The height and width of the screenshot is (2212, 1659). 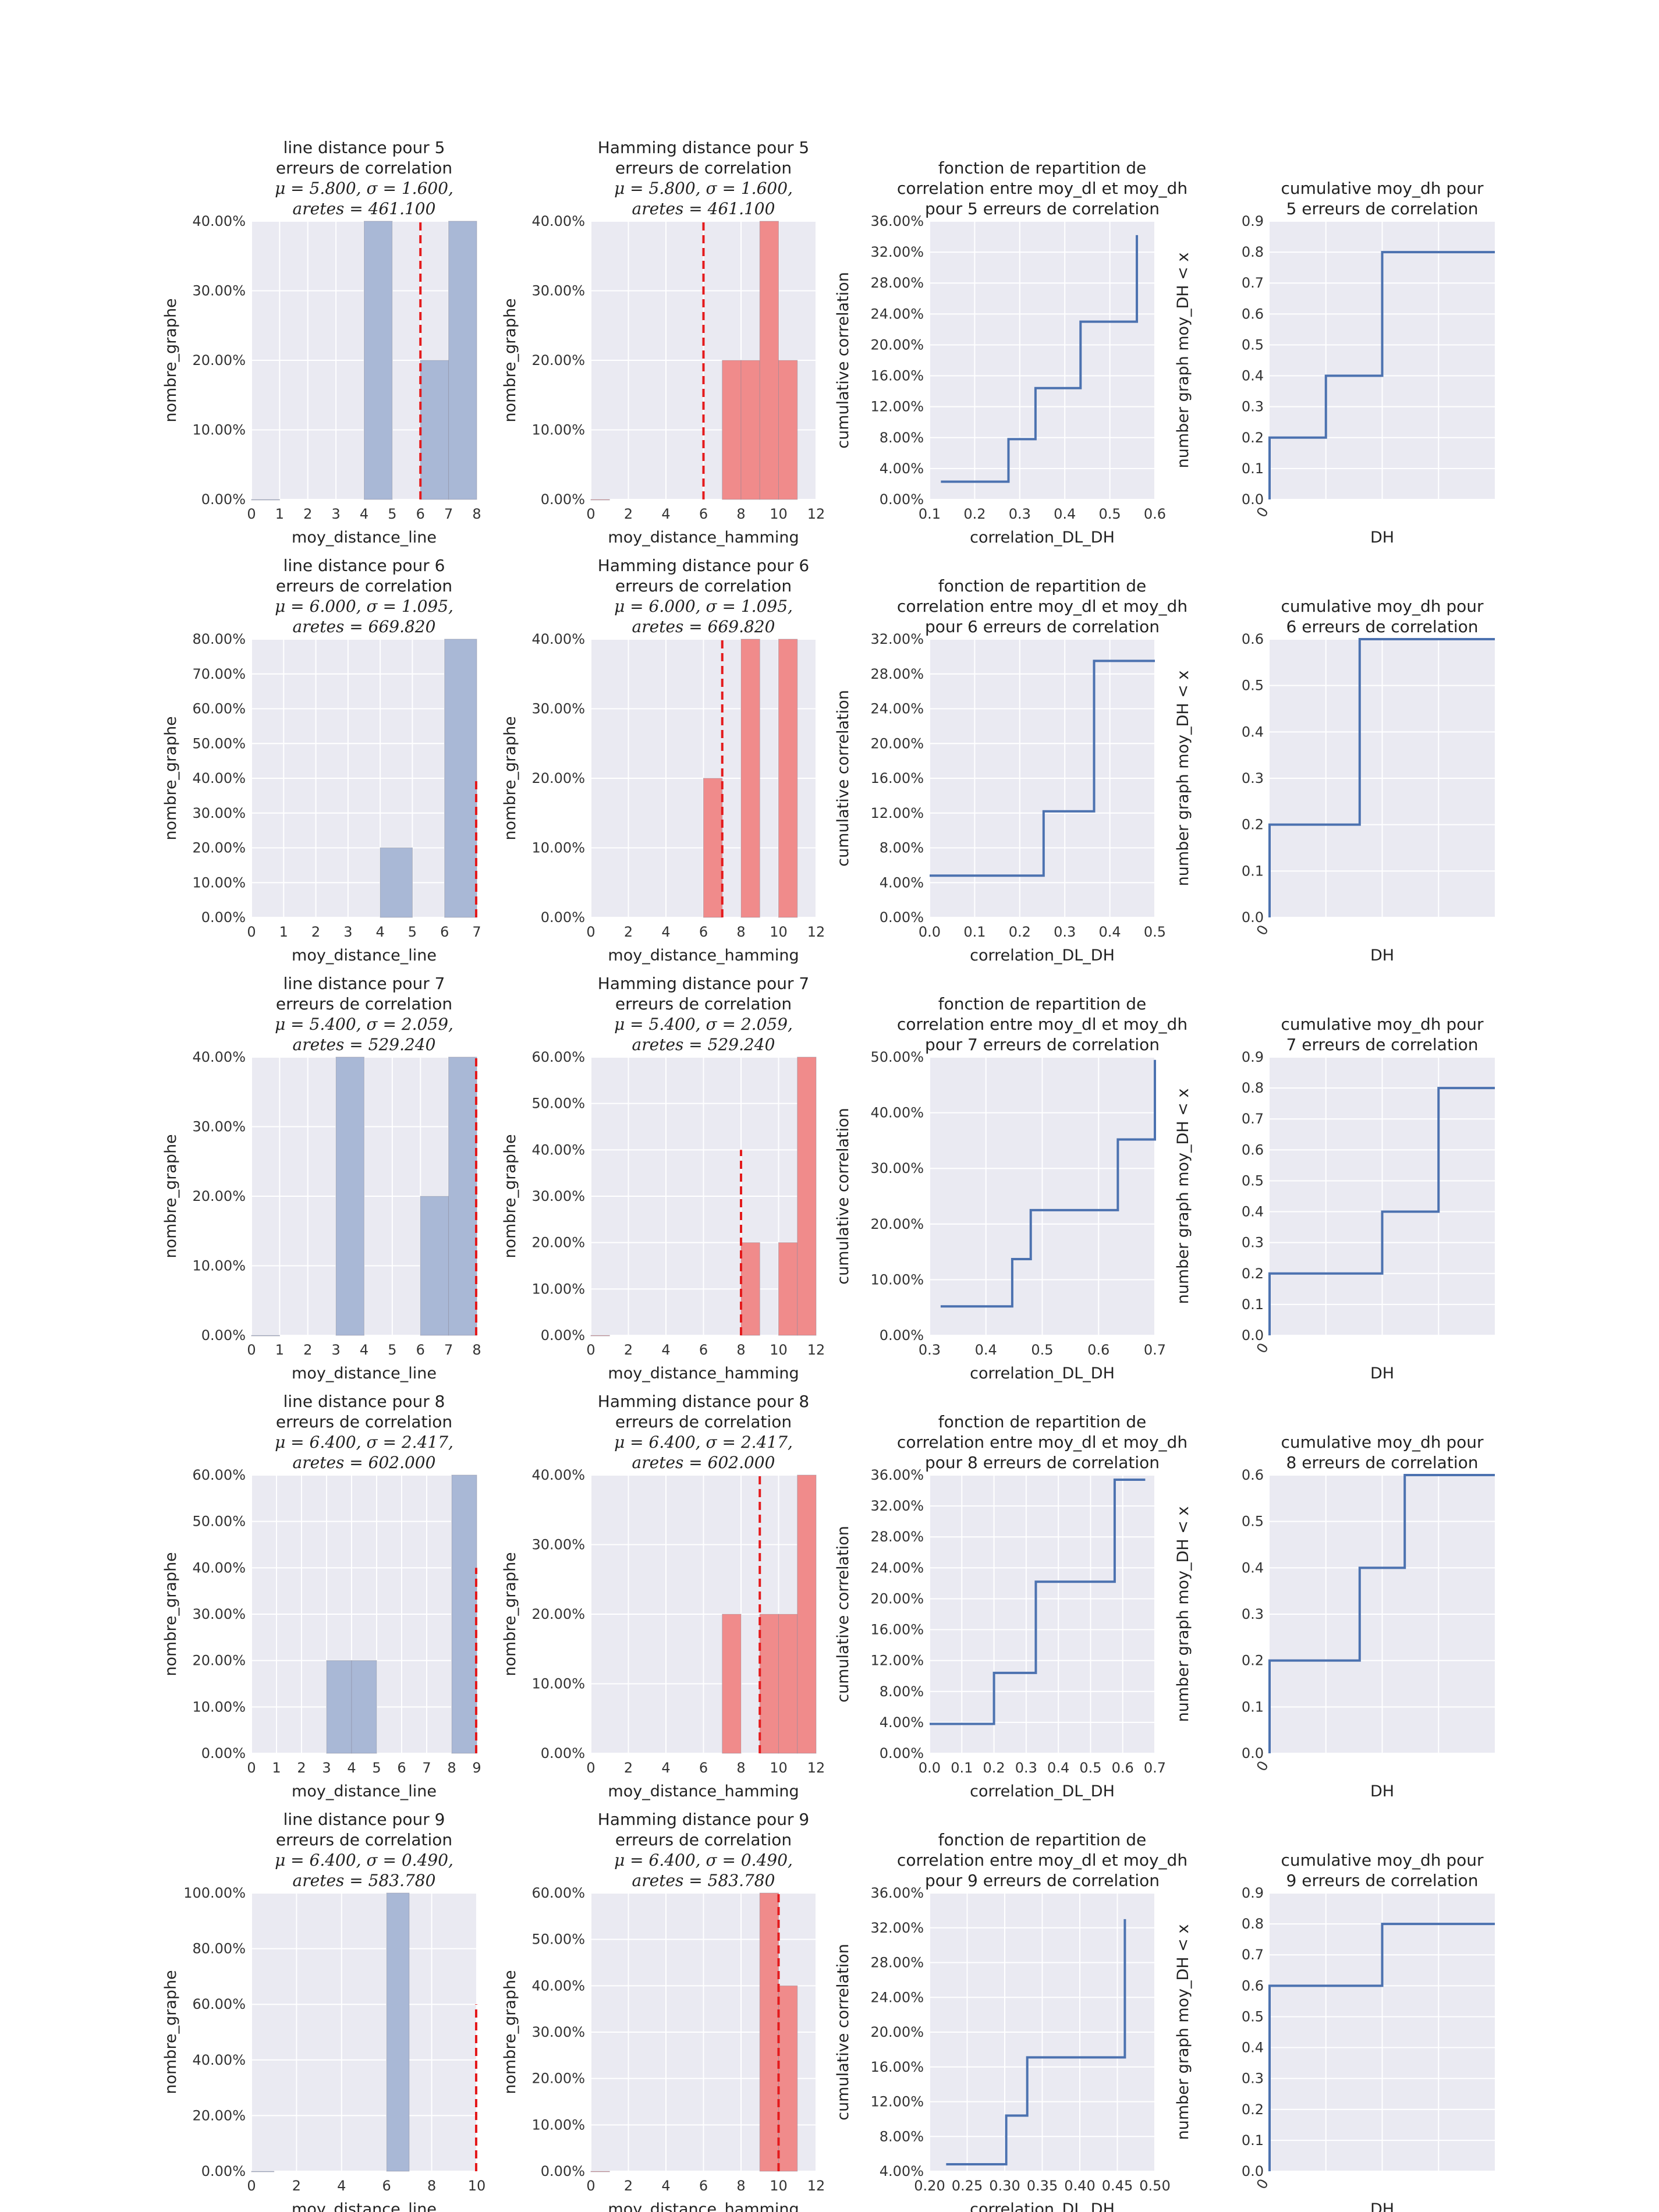 What do you see at coordinates (703, 188) in the screenshot?
I see `chart-subtitle: μ = 5.800, σ = 1.600,` at bounding box center [703, 188].